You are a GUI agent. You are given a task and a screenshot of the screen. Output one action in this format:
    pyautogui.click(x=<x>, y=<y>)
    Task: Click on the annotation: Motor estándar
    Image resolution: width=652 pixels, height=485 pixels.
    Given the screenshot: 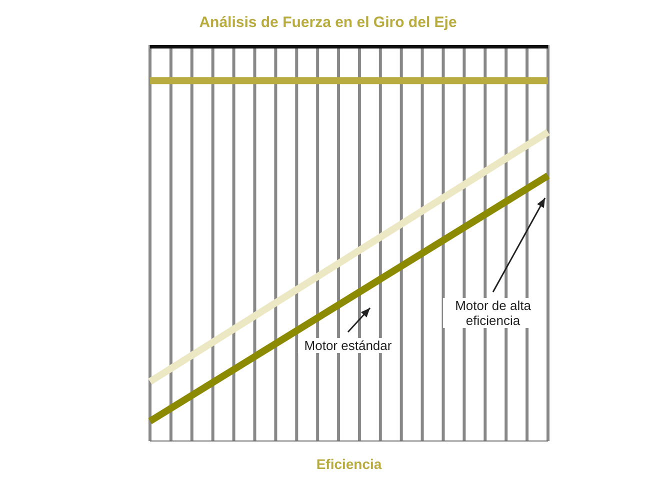 What is the action you would take?
    pyautogui.click(x=348, y=345)
    